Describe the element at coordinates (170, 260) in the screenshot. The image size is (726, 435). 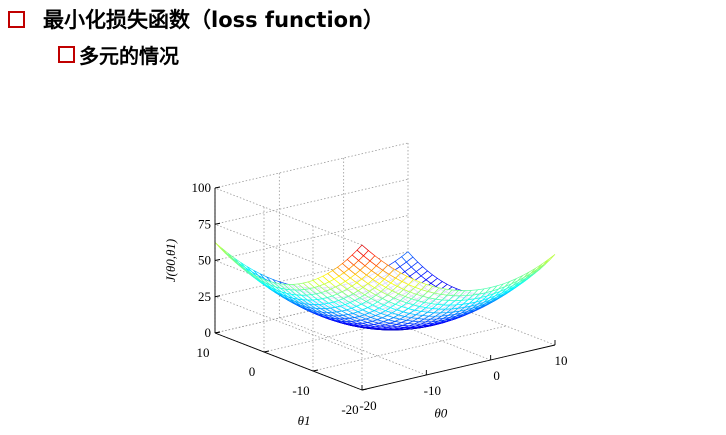
I see `z-axis-label: J(θ0,θ1)` at that location.